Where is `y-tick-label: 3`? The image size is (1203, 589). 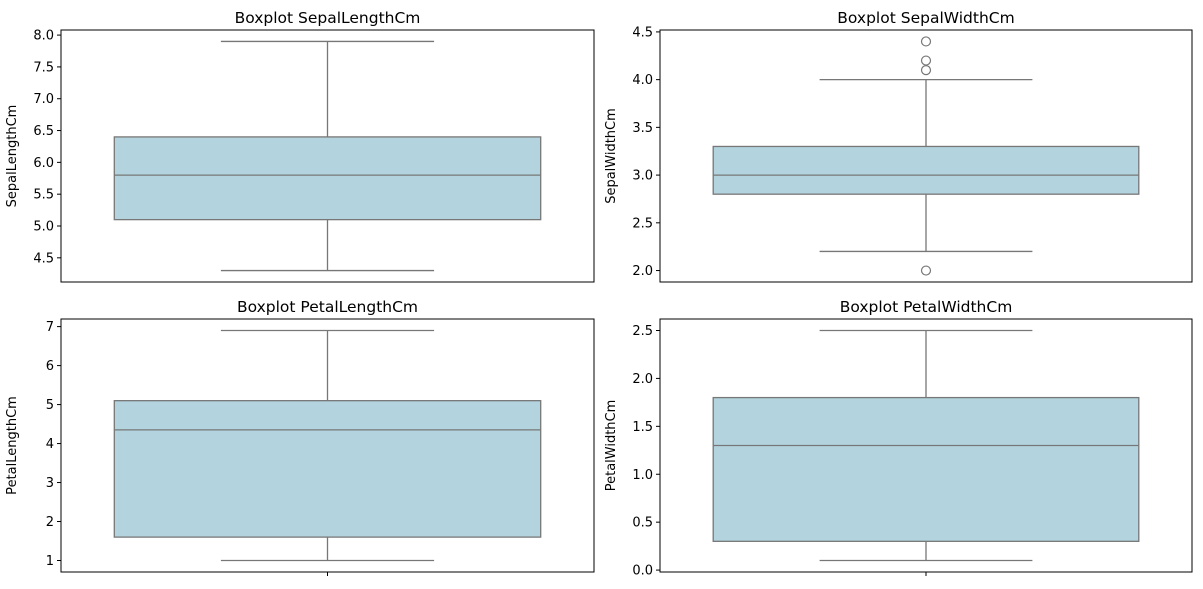 y-tick-label: 3 is located at coordinates (50, 483).